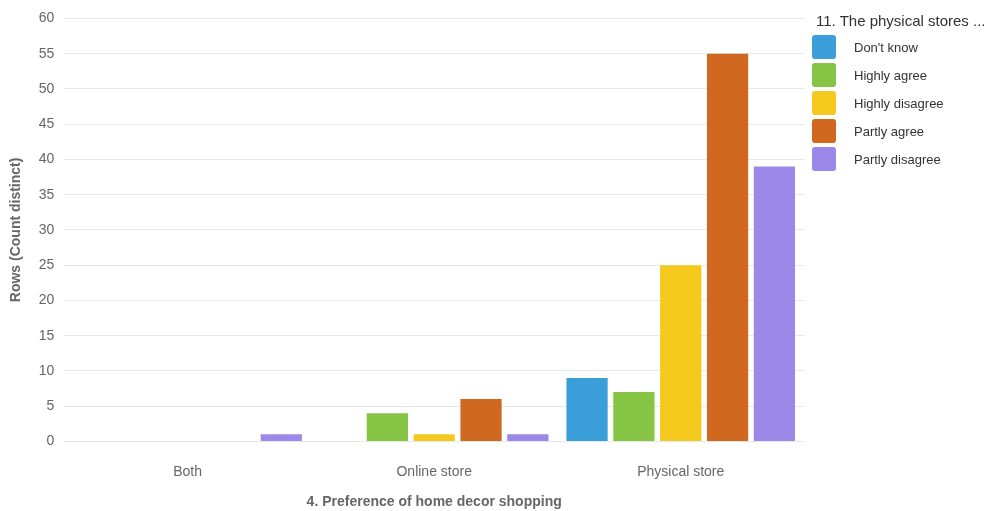 The image size is (1004, 511). I want to click on legend-label: Highly disagree, so click(899, 103).